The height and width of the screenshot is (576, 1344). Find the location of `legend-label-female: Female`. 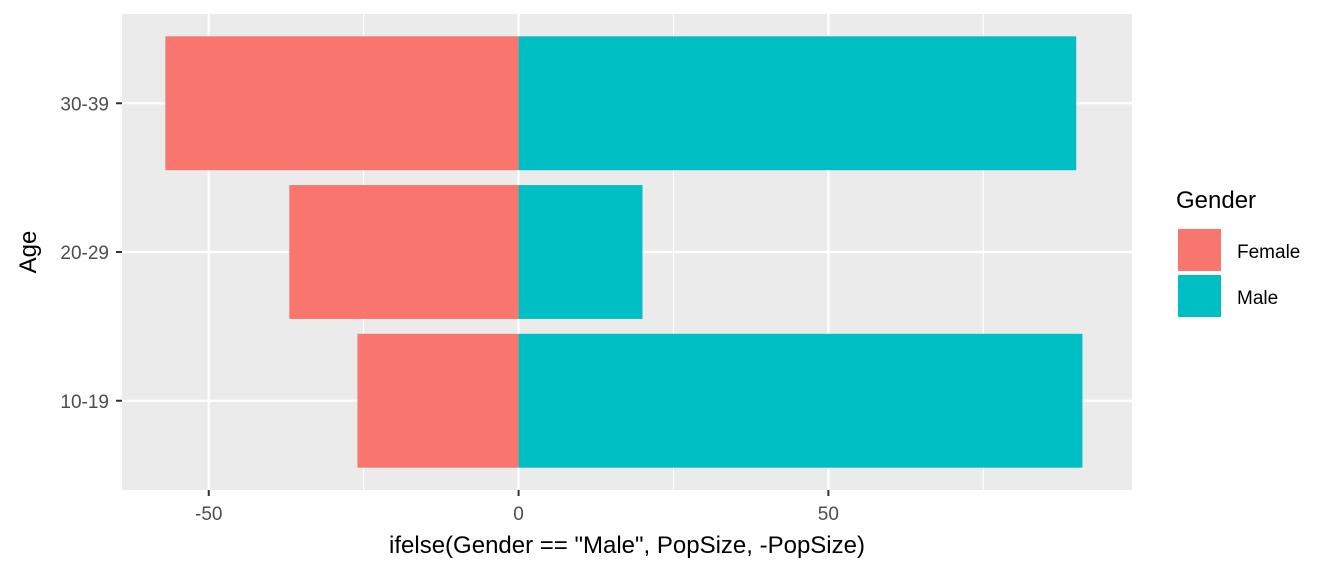

legend-label-female: Female is located at coordinates (1268, 252).